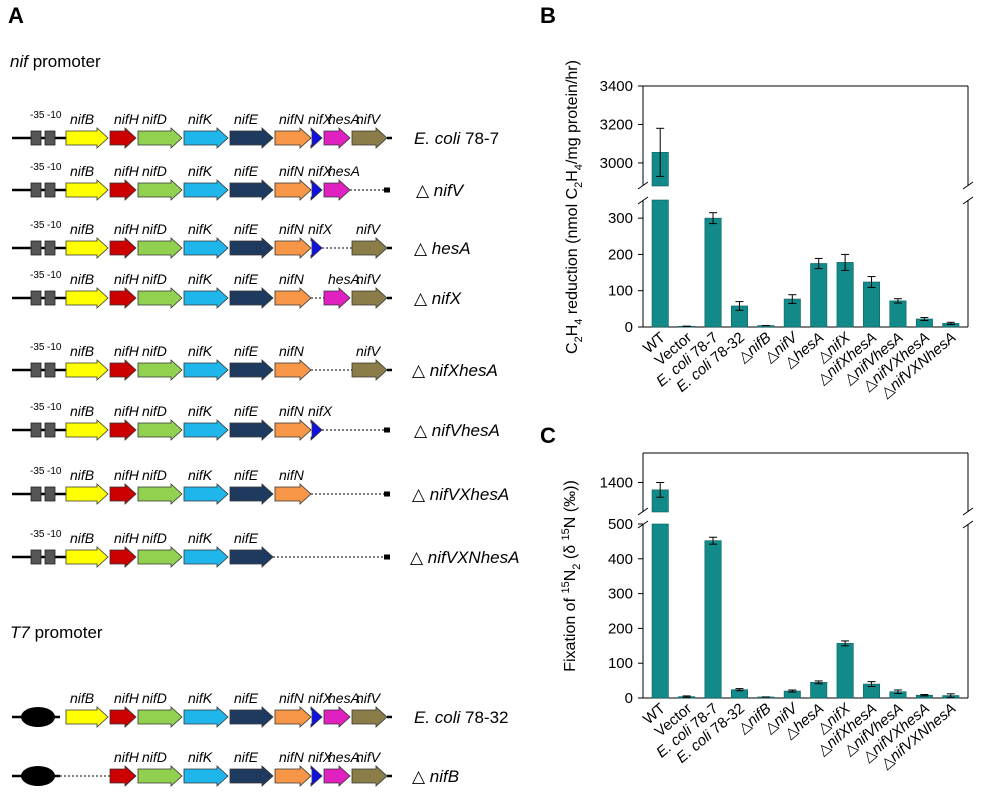 This screenshot has width=990, height=800. Describe the element at coordinates (20, 61) in the screenshot. I see `nif-promoter-heading-part: nif` at that location.